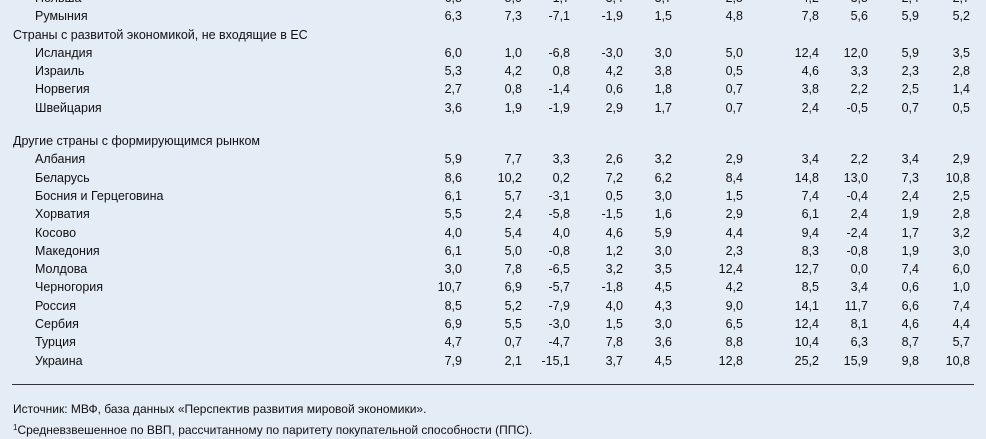 The image size is (986, 439). I want to click on table-row: Польша6,85,01,73,43,72,54,23,52,42,7, so click(493, 3).